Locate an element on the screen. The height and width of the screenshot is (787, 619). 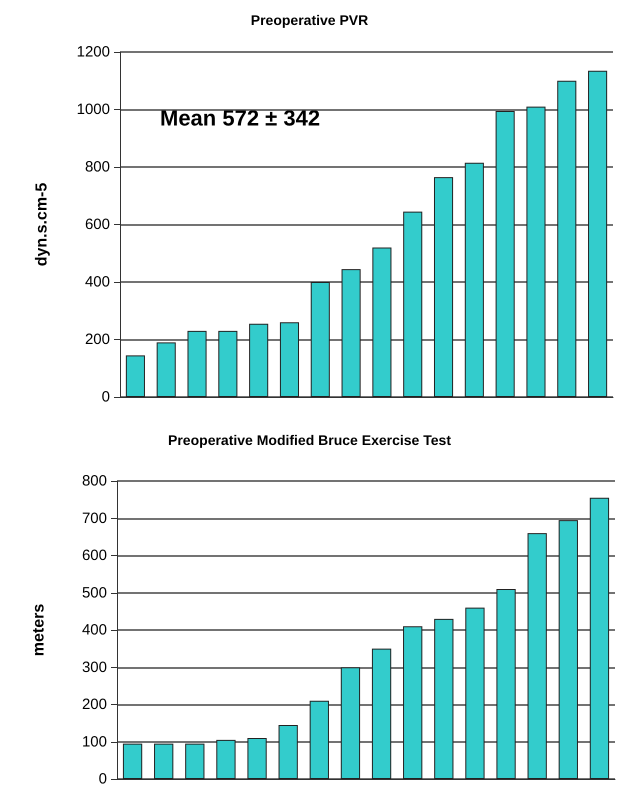
y-tick-label: 1200 is located at coordinates (93, 52).